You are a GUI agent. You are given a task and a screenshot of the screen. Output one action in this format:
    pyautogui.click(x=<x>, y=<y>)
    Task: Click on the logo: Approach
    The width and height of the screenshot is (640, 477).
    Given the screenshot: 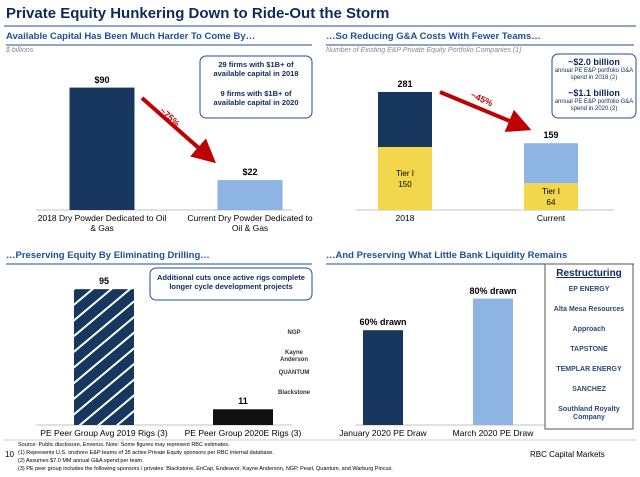 What is the action you would take?
    pyautogui.click(x=589, y=329)
    